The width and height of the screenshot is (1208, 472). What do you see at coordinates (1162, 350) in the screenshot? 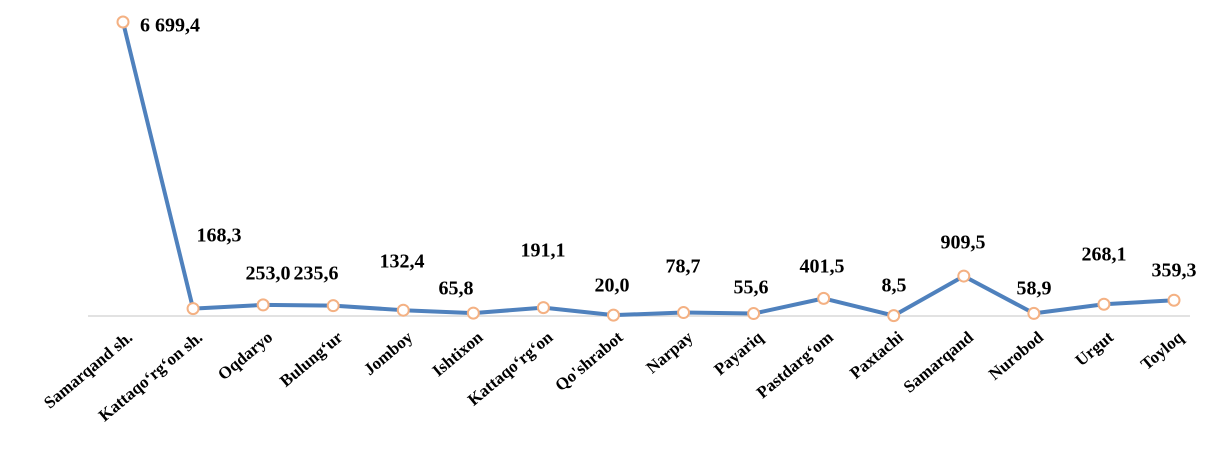
I see `x-tick-label: Toyloq` at bounding box center [1162, 350].